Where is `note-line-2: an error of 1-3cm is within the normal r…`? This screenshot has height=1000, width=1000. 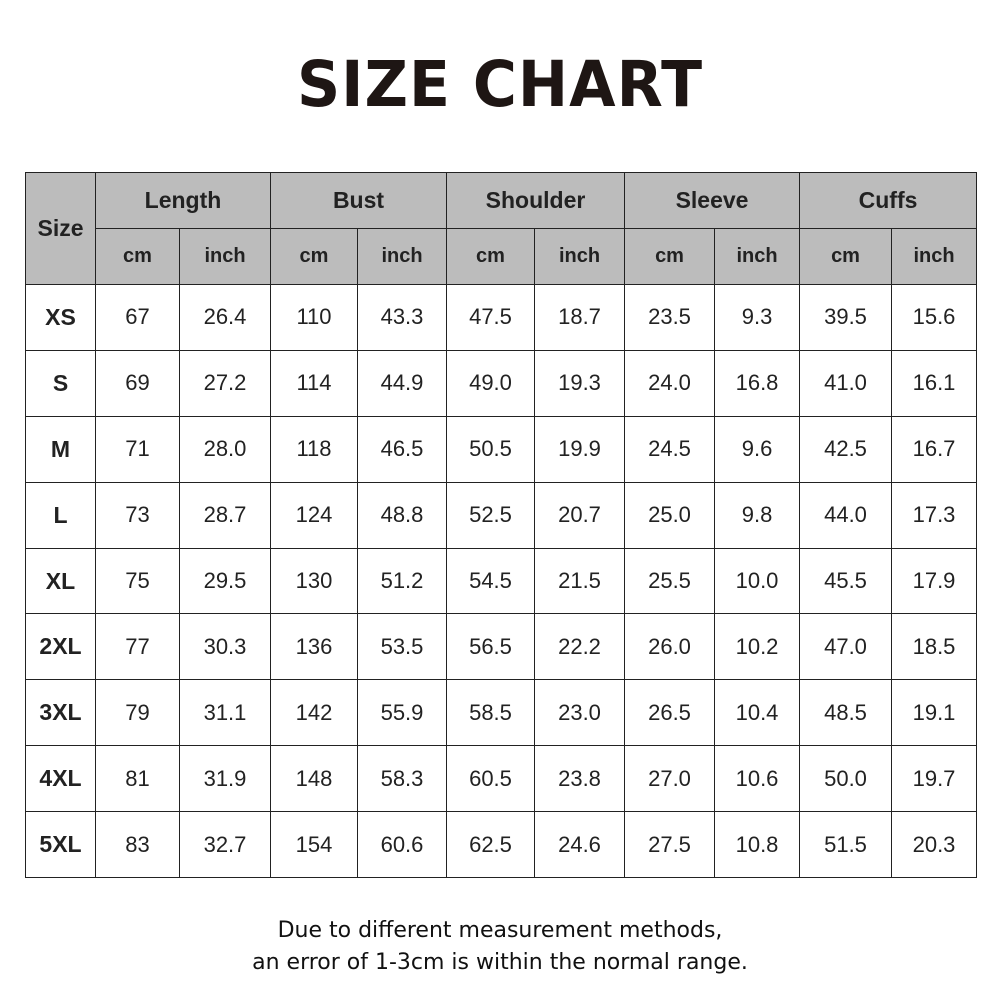 note-line-2: an error of 1-3cm is within the normal r… is located at coordinates (500, 962).